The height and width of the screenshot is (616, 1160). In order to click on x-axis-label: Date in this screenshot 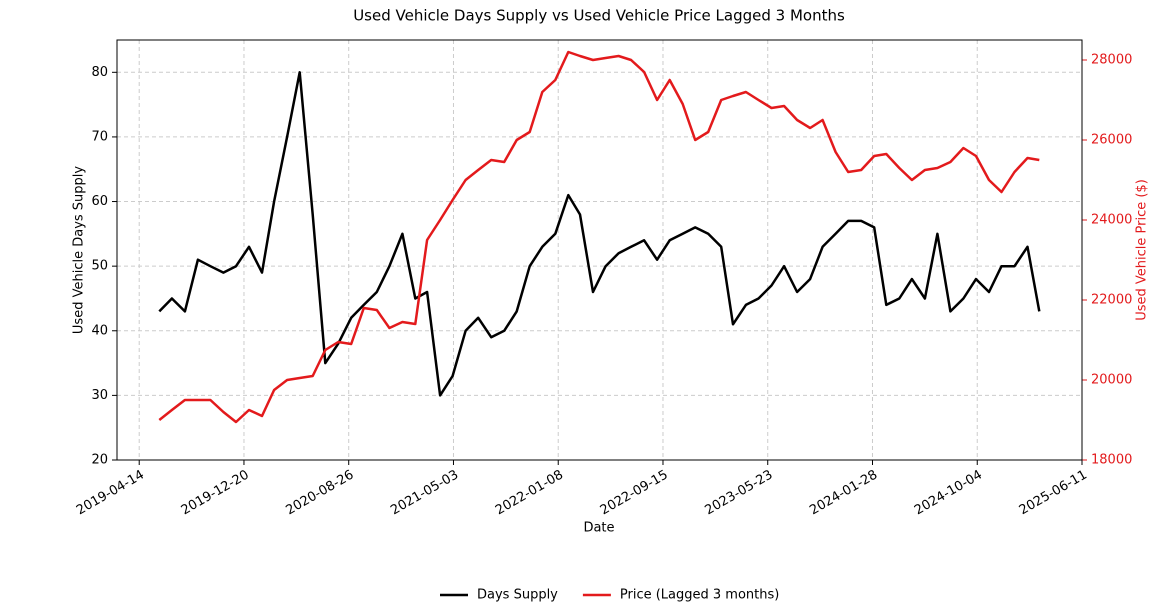, I will do `click(598, 528)`.